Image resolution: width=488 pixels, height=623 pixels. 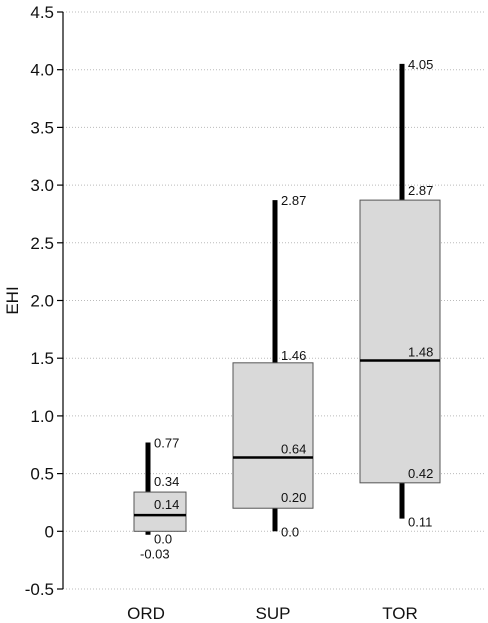 I want to click on category-label: TOR, so click(x=400, y=613).